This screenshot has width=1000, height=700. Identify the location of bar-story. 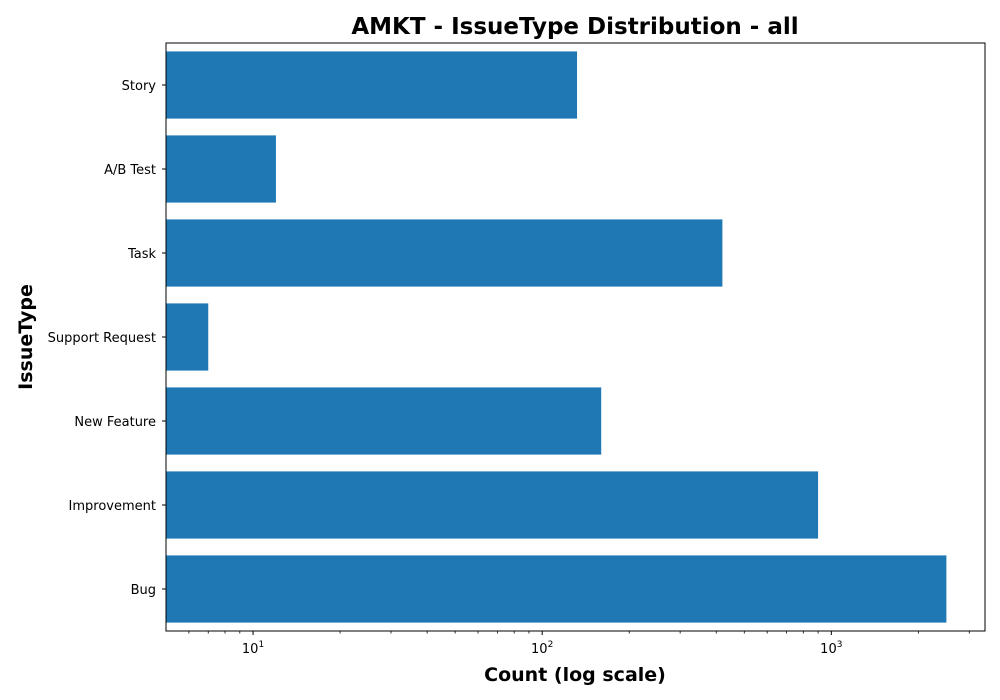
(372, 85).